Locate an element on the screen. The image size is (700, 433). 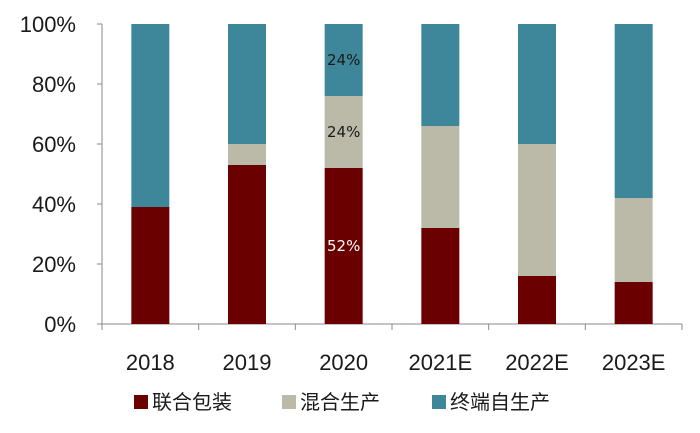
x-axis: 2018 2019 2020 2021E 2022E 2023E is located at coordinates (392, 349).